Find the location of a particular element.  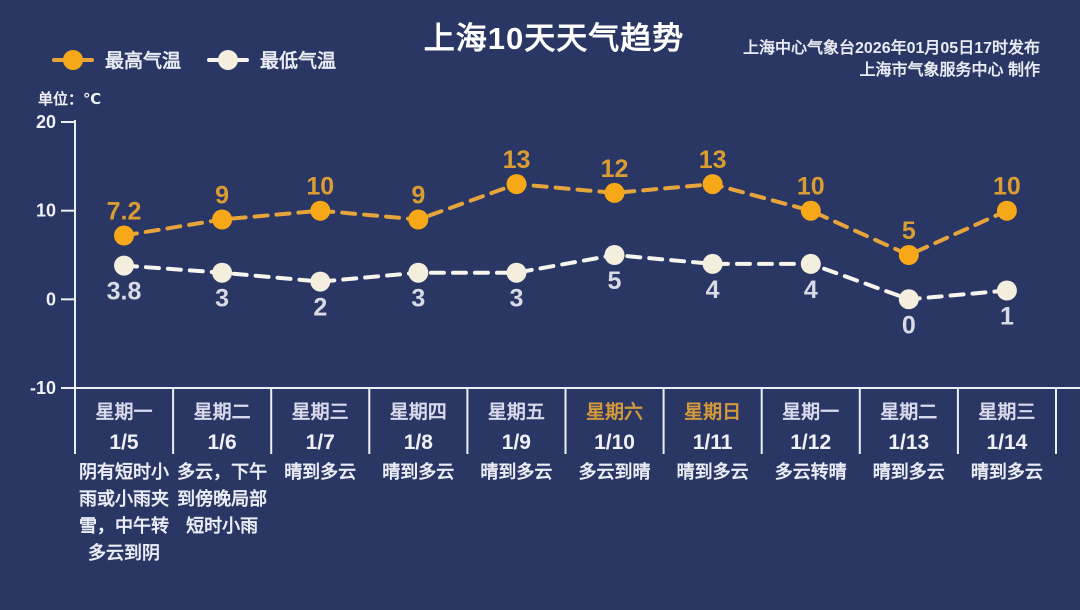

day-column: 星期一 1/5 阴有短时小雨或小雨夹雪，中午转多云到阴 is located at coordinates (124, 477).